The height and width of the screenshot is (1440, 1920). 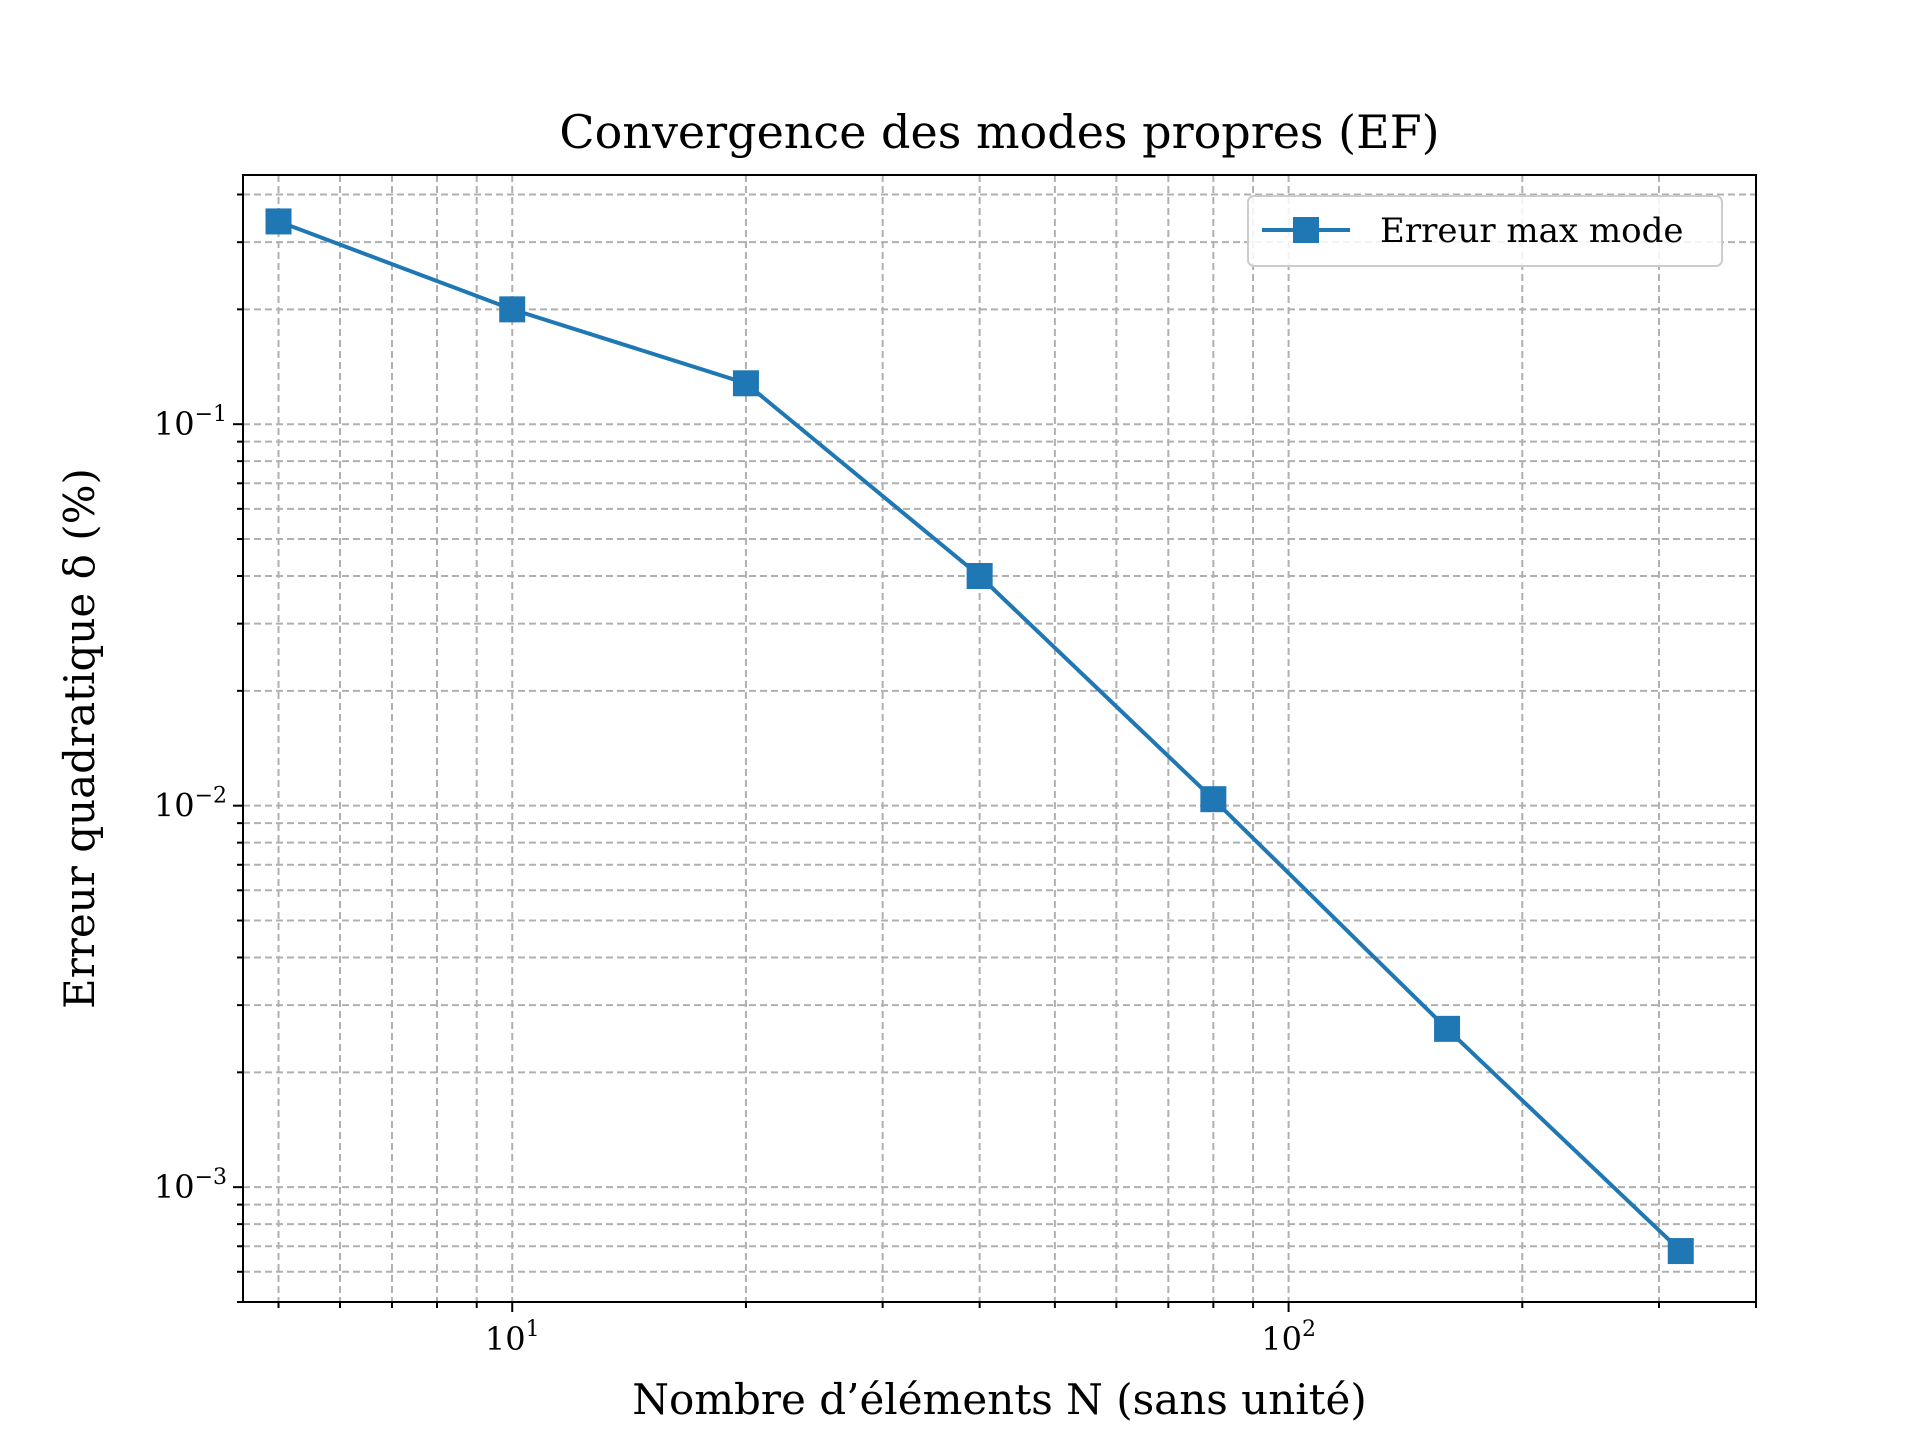 I want to click on legend-label: Erreur max mode, so click(x=1532, y=231).